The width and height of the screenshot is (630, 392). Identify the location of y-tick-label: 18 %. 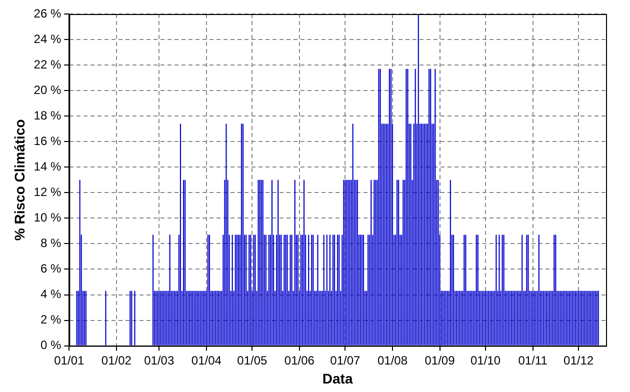
(48, 115).